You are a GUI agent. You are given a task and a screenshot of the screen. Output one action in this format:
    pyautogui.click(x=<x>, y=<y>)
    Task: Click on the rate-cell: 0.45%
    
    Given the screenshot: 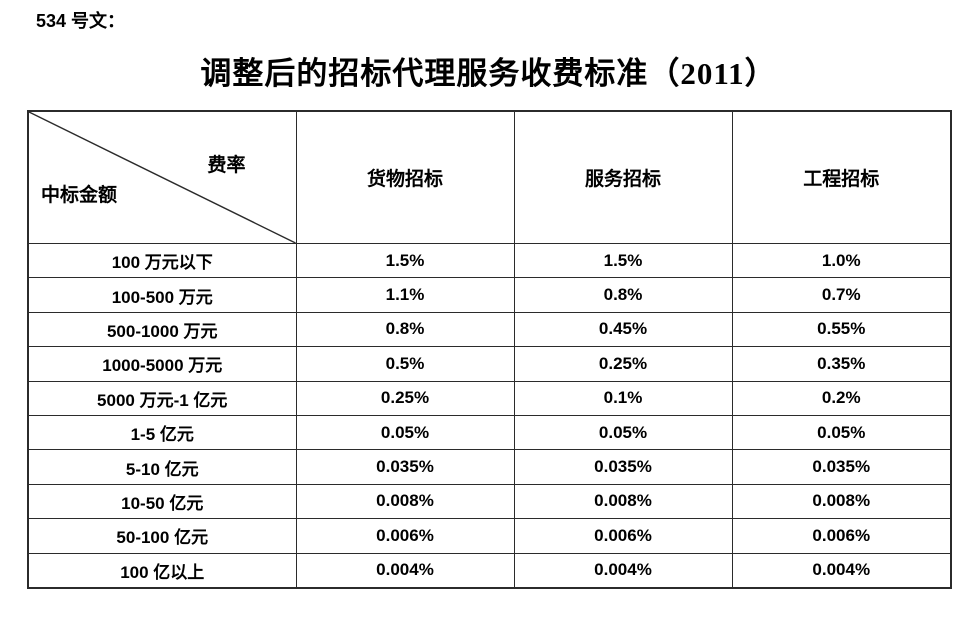 What is the action you would take?
    pyautogui.click(x=623, y=329)
    